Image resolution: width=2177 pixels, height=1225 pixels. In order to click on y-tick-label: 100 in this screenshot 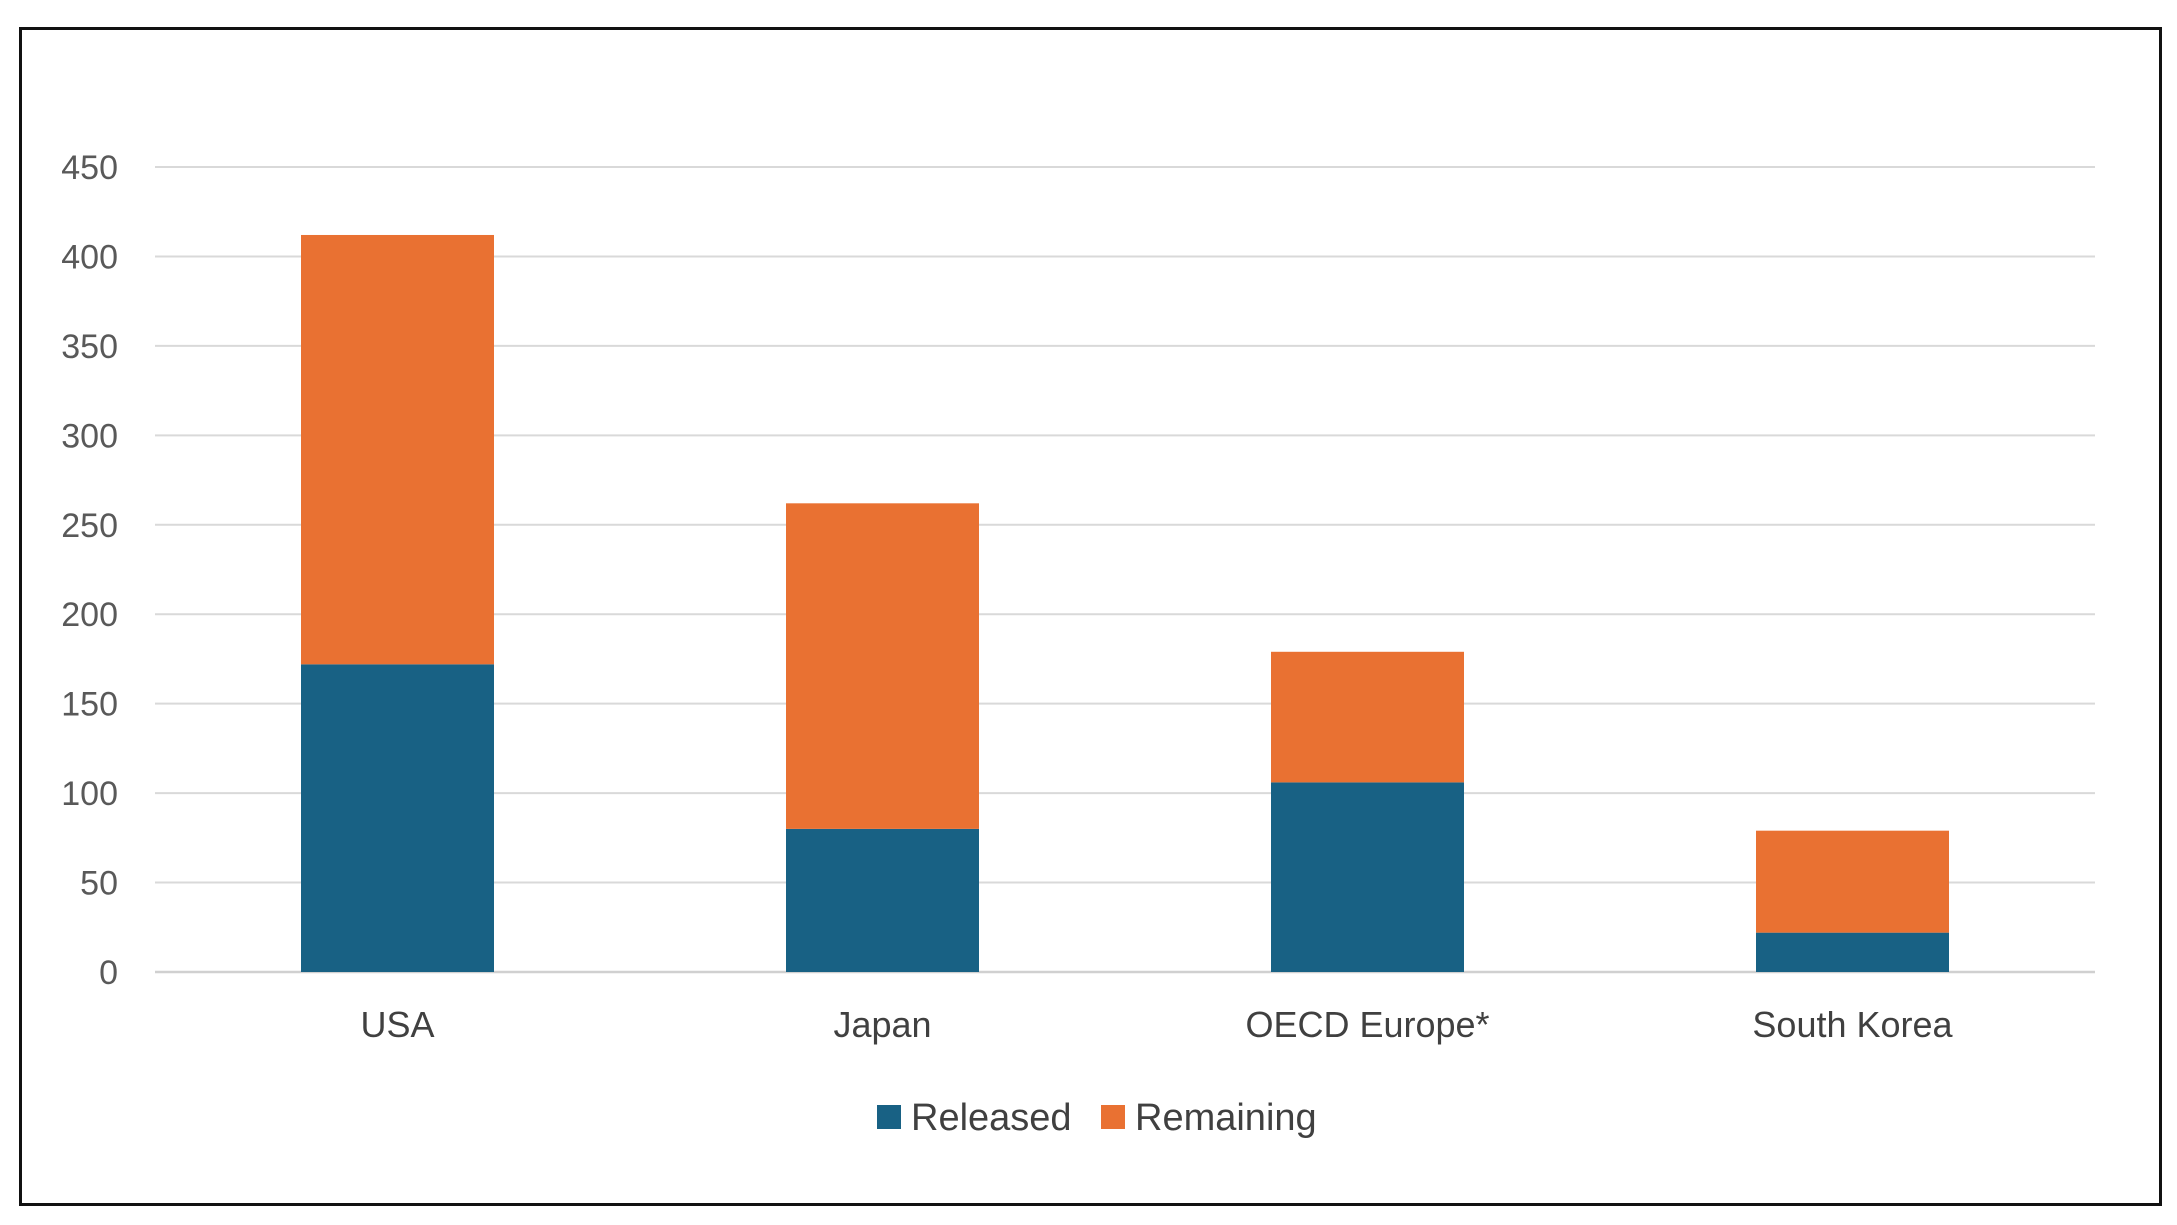, I will do `click(89, 794)`.